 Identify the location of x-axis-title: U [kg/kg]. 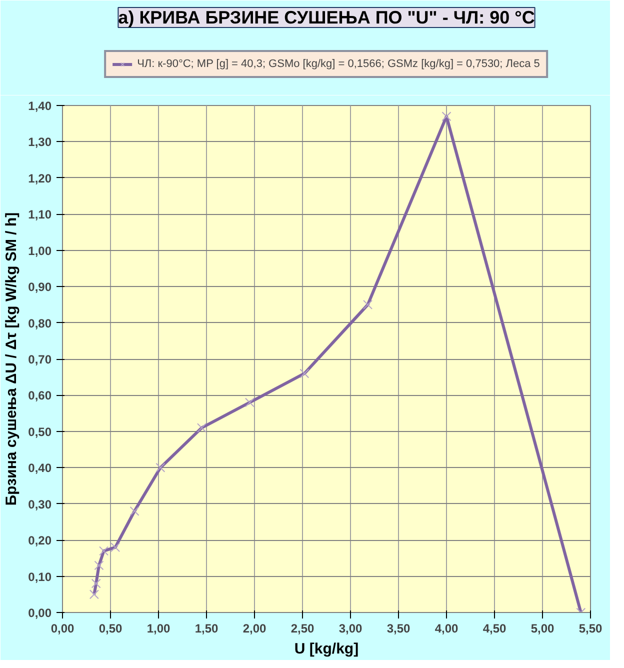
(326, 649).